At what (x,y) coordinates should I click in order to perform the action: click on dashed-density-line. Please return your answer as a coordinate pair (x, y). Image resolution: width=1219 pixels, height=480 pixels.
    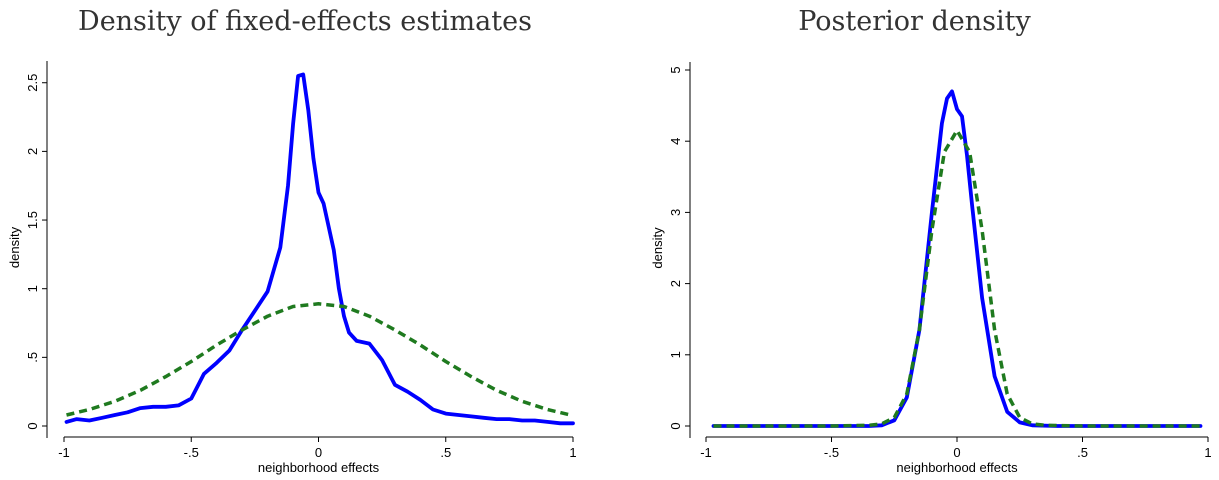
    Looking at the image, I should click on (318, 359).